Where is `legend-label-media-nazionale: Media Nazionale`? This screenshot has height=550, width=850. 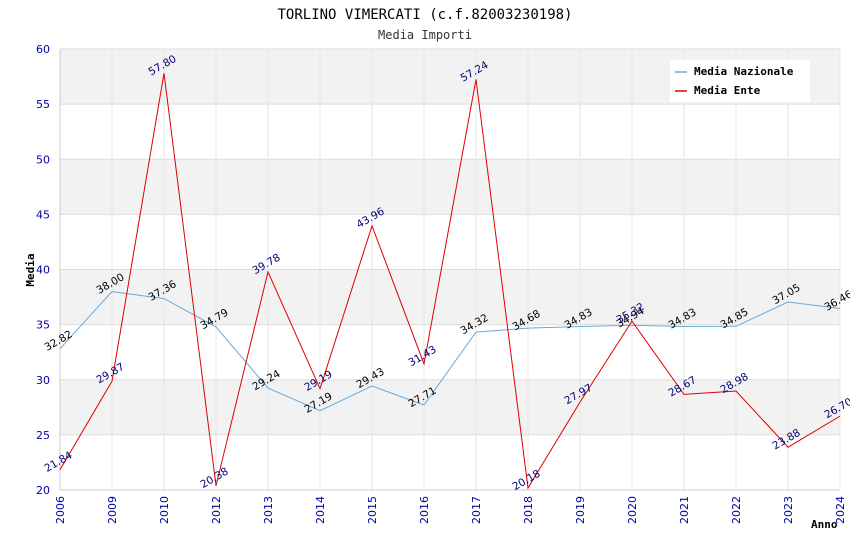 legend-label-media-nazionale: Media Nazionale is located at coordinates (744, 71).